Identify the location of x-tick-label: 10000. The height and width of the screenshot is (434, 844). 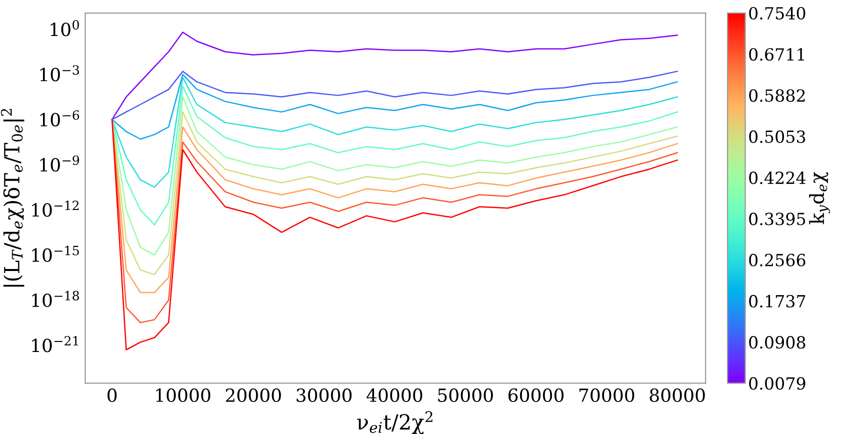
(183, 395).